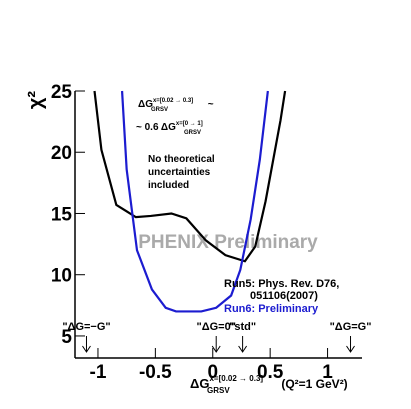  Describe the element at coordinates (327, 372) in the screenshot. I see `x-tick-label: 1` at that location.